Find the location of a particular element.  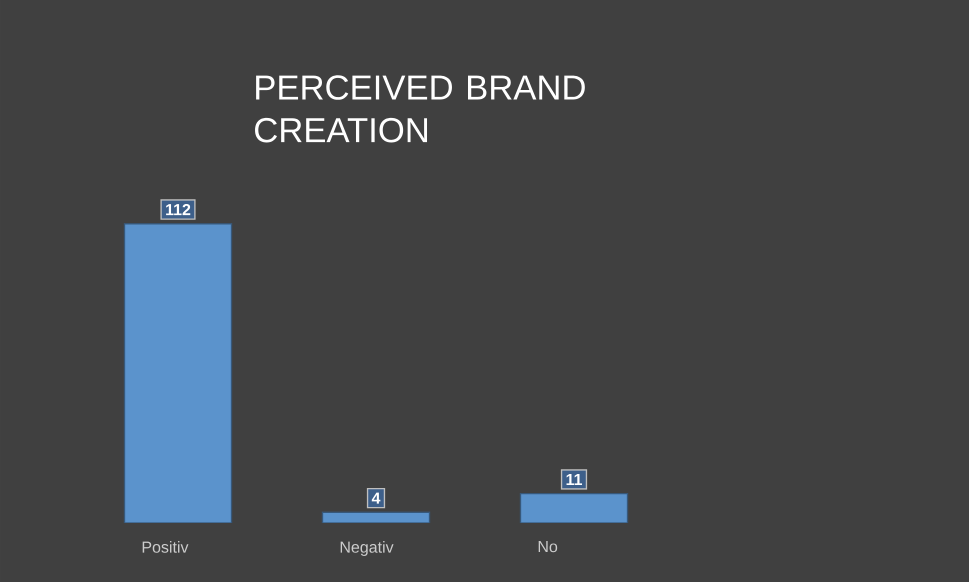

data-label: 112 is located at coordinates (178, 210).